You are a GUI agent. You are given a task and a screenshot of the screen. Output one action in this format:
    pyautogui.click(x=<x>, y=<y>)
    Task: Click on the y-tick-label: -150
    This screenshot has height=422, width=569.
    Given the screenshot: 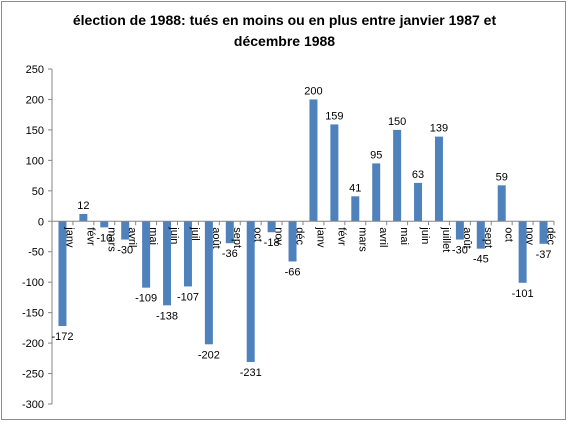 What is the action you would take?
    pyautogui.click(x=33, y=314)
    